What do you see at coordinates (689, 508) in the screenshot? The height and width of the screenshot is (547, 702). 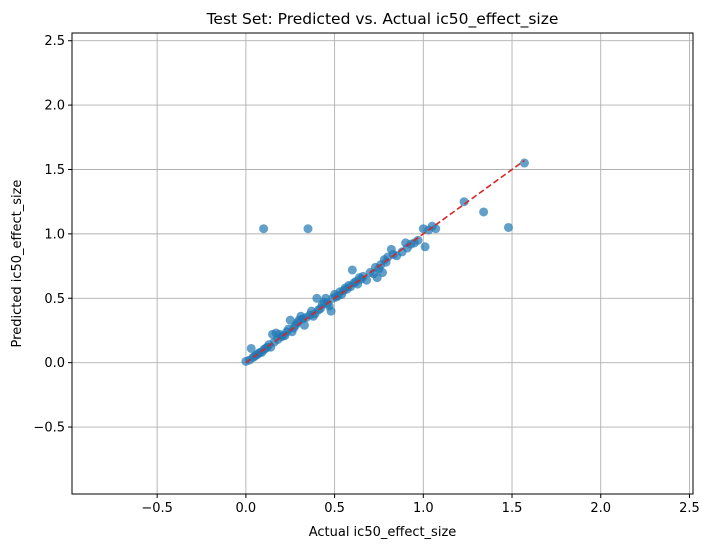 I see `x-tick-label: 2.5` at bounding box center [689, 508].